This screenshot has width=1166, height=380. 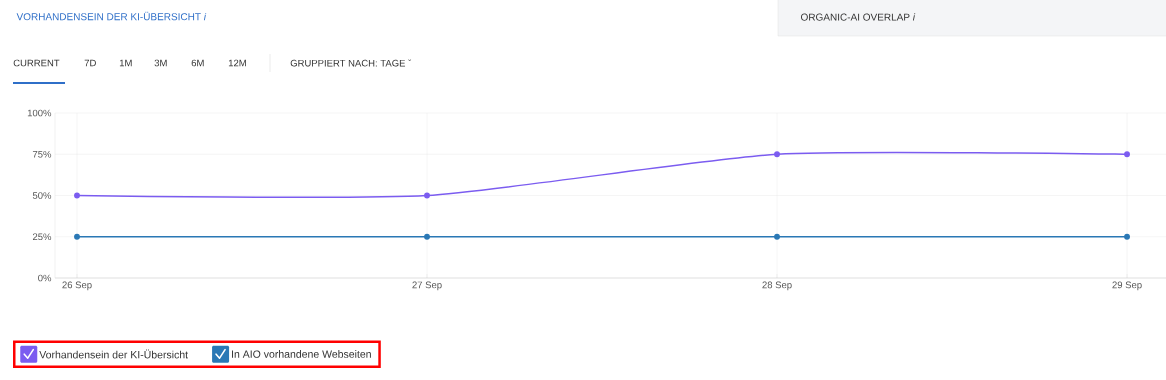 What do you see at coordinates (301, 354) in the screenshot?
I see `legend-label: In AIO vorhandene Webseiten` at bounding box center [301, 354].